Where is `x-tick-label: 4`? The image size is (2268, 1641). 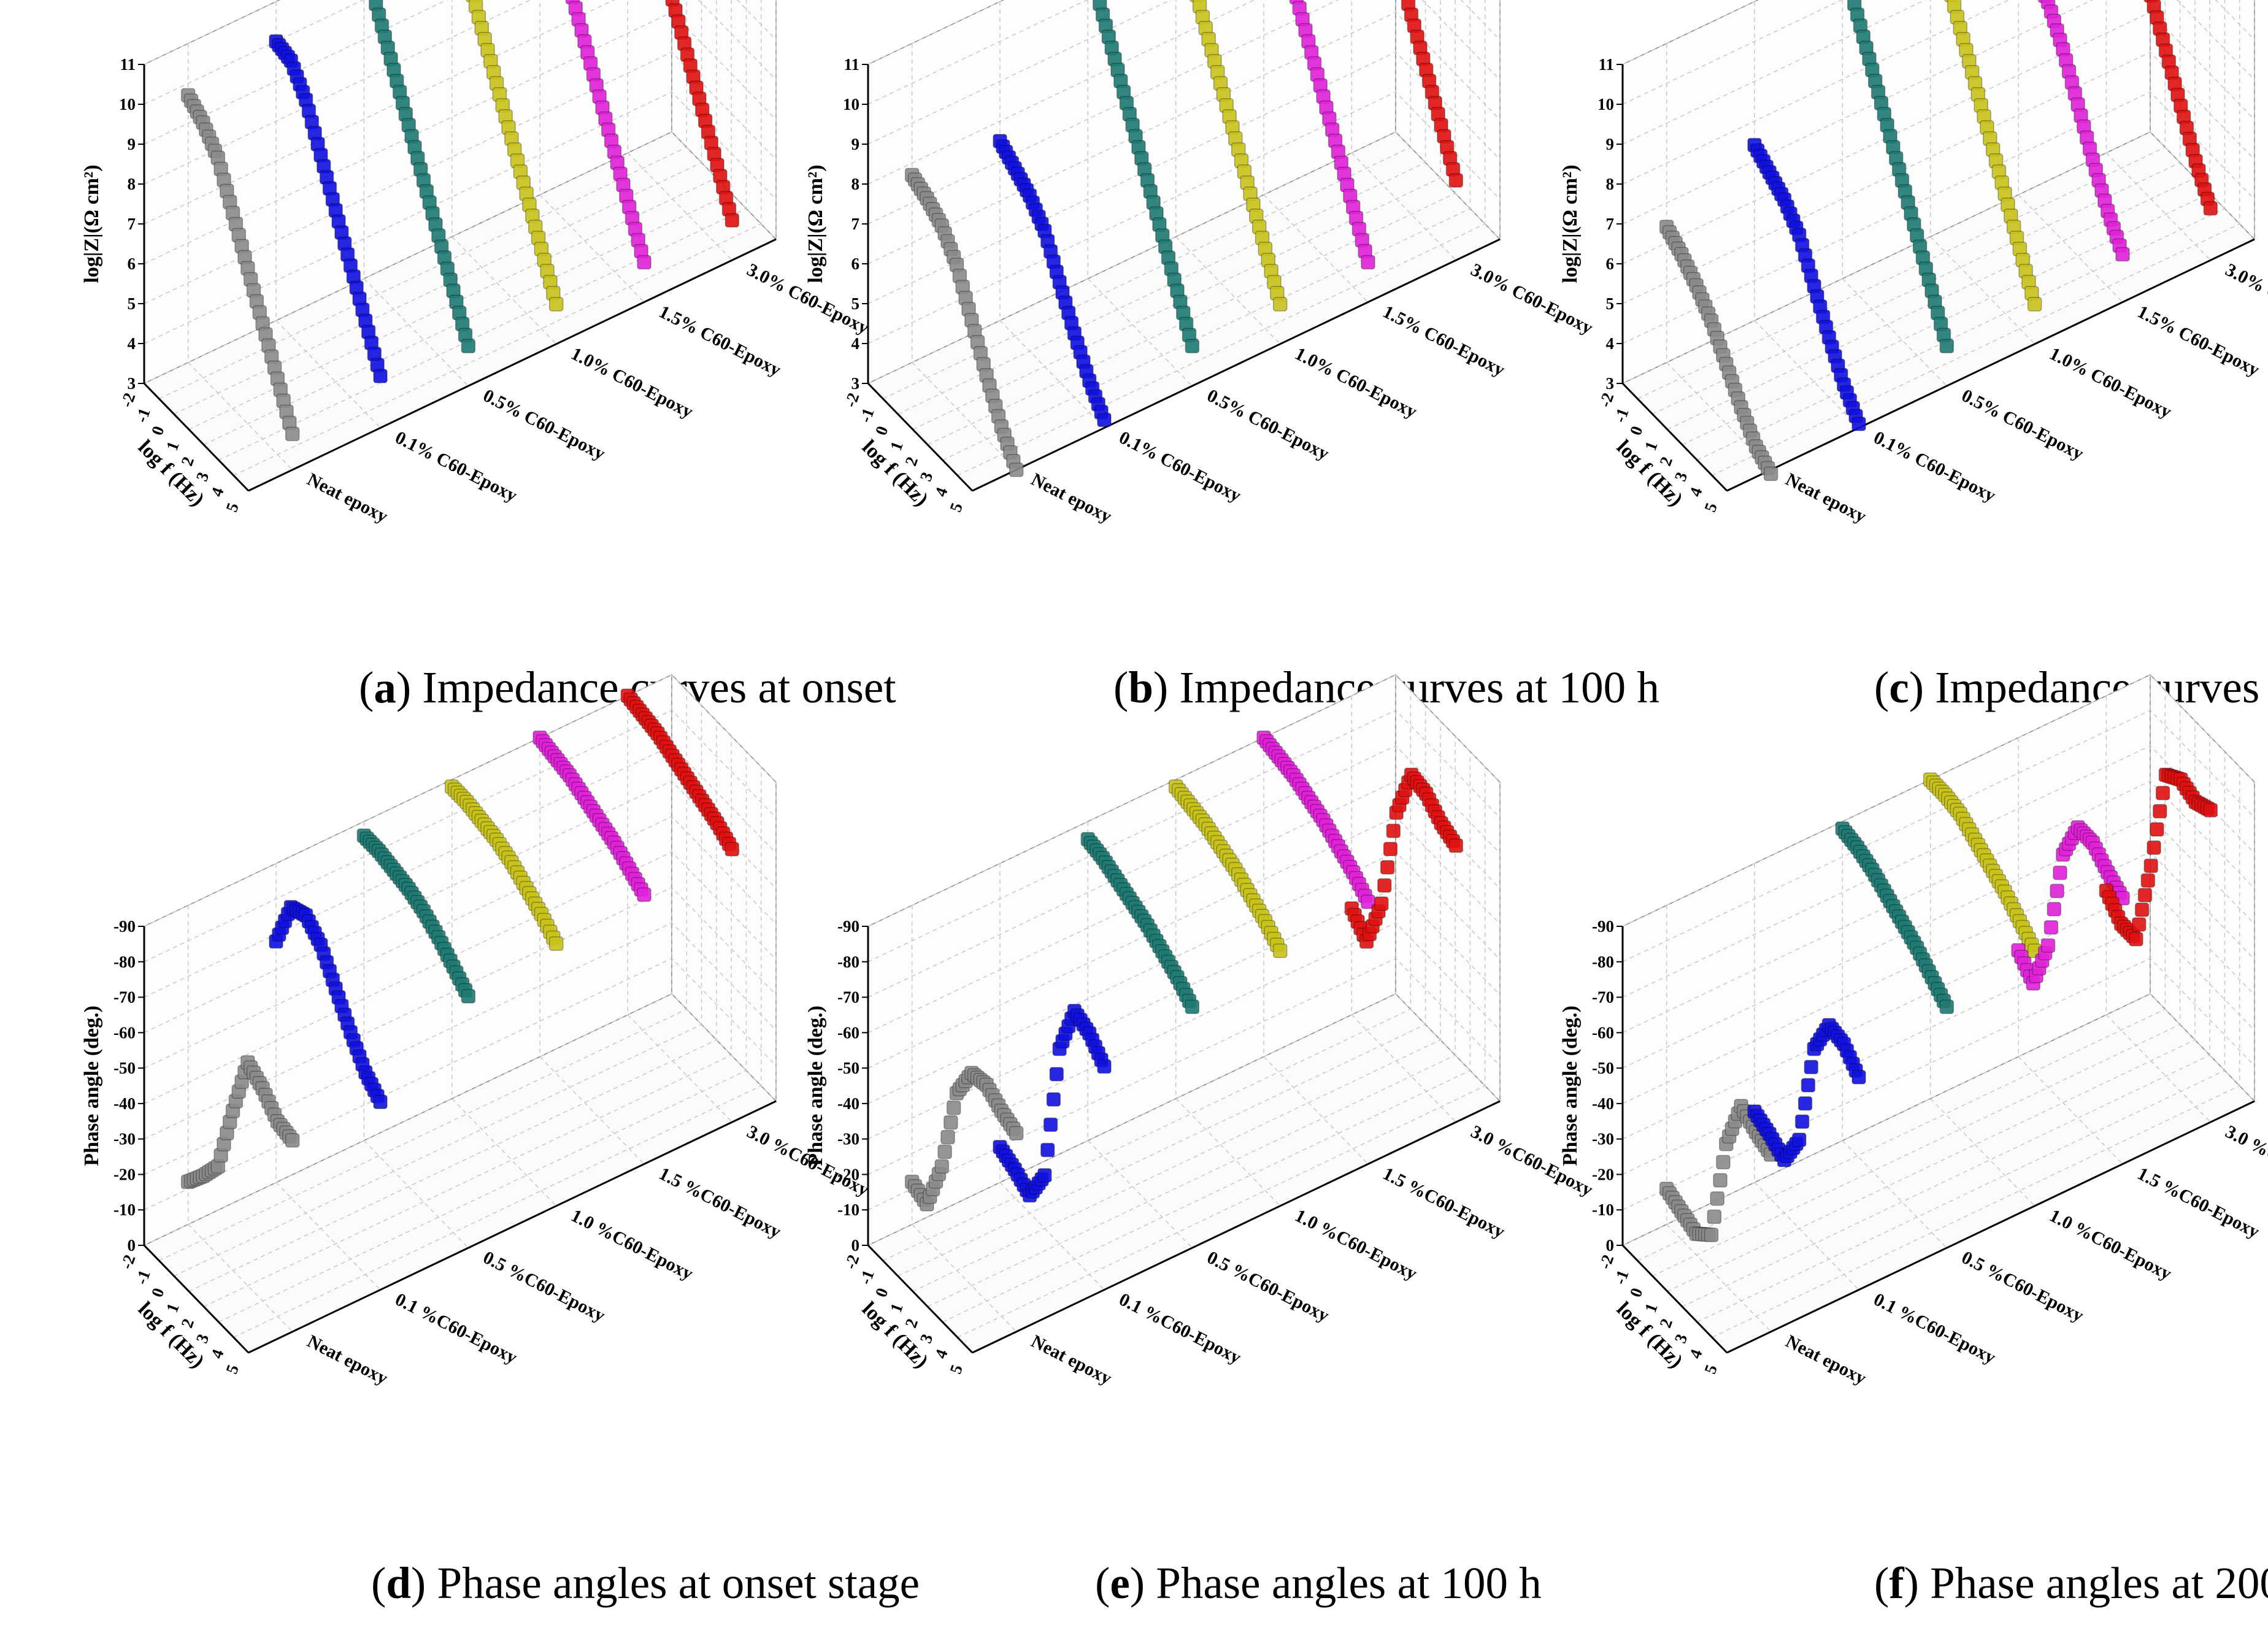 x-tick-label: 4 is located at coordinates (1696, 1354).